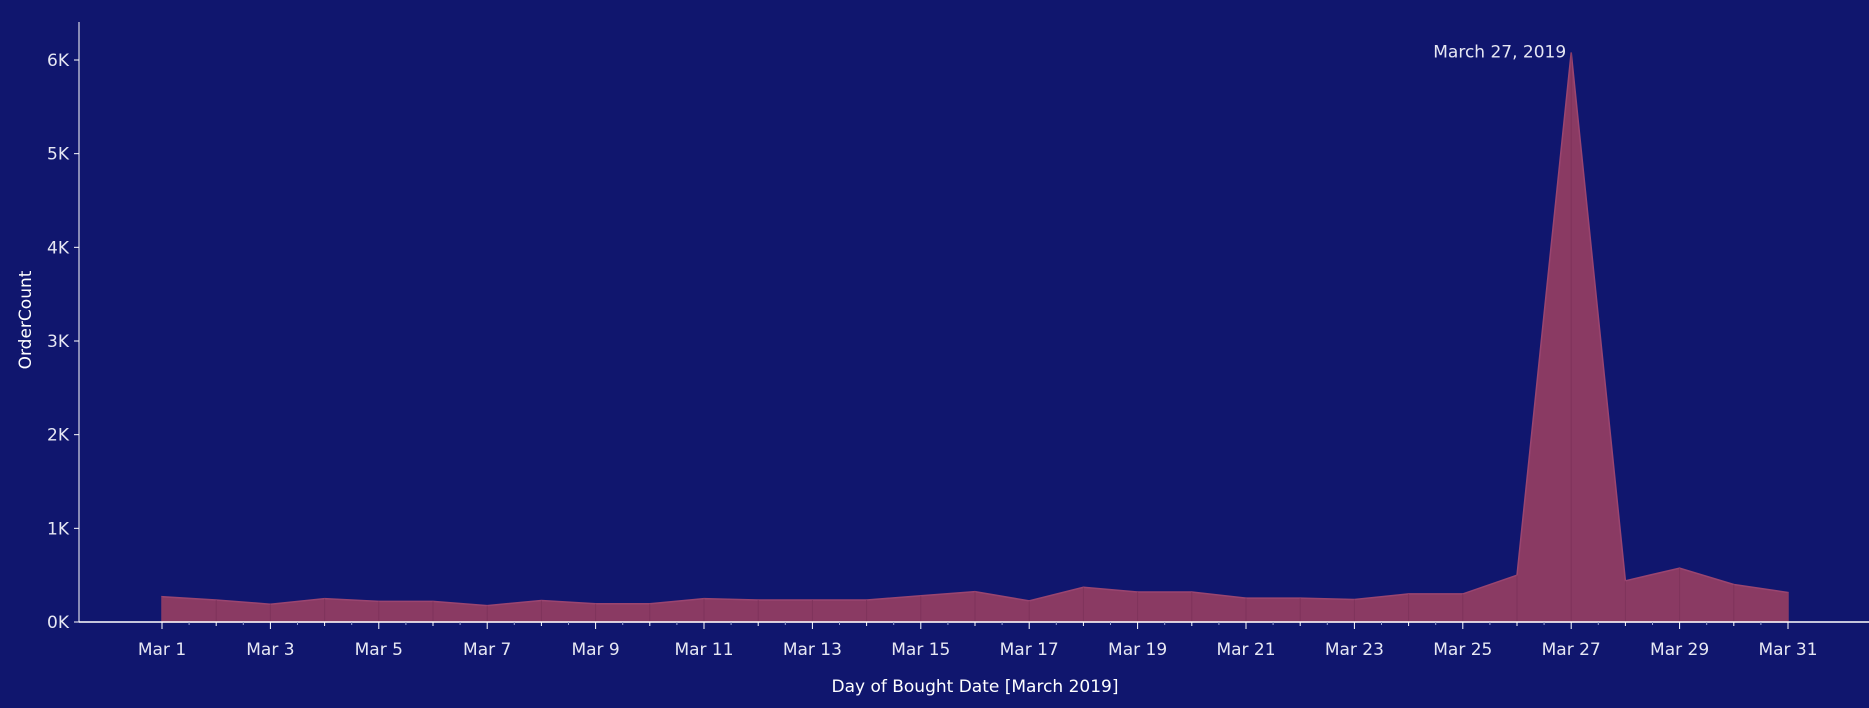 This screenshot has height=708, width=1869. What do you see at coordinates (58, 155) in the screenshot?
I see `y-tick-label: 5K` at bounding box center [58, 155].